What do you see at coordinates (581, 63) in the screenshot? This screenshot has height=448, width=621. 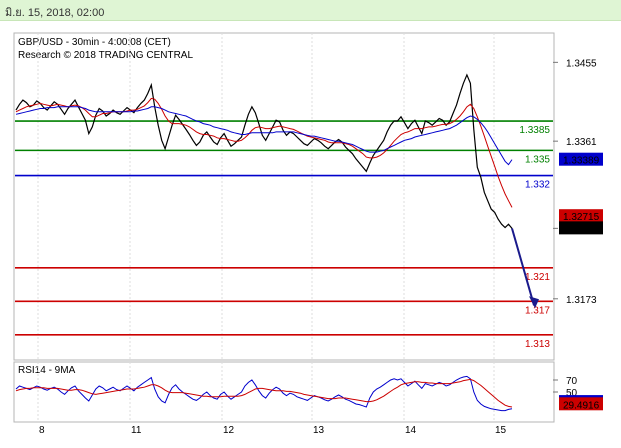 I see `price-tick-label: 1.3455` at bounding box center [581, 63].